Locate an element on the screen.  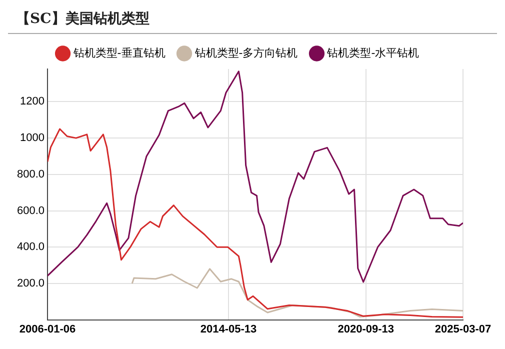
y-tick-label: 800.0 is located at coordinates (30, 174).